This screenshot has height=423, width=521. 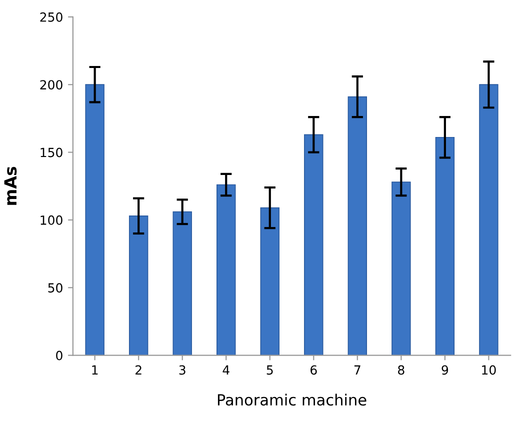 What do you see at coordinates (51, 220) in the screenshot?
I see `y-tick-label: 100` at bounding box center [51, 220].